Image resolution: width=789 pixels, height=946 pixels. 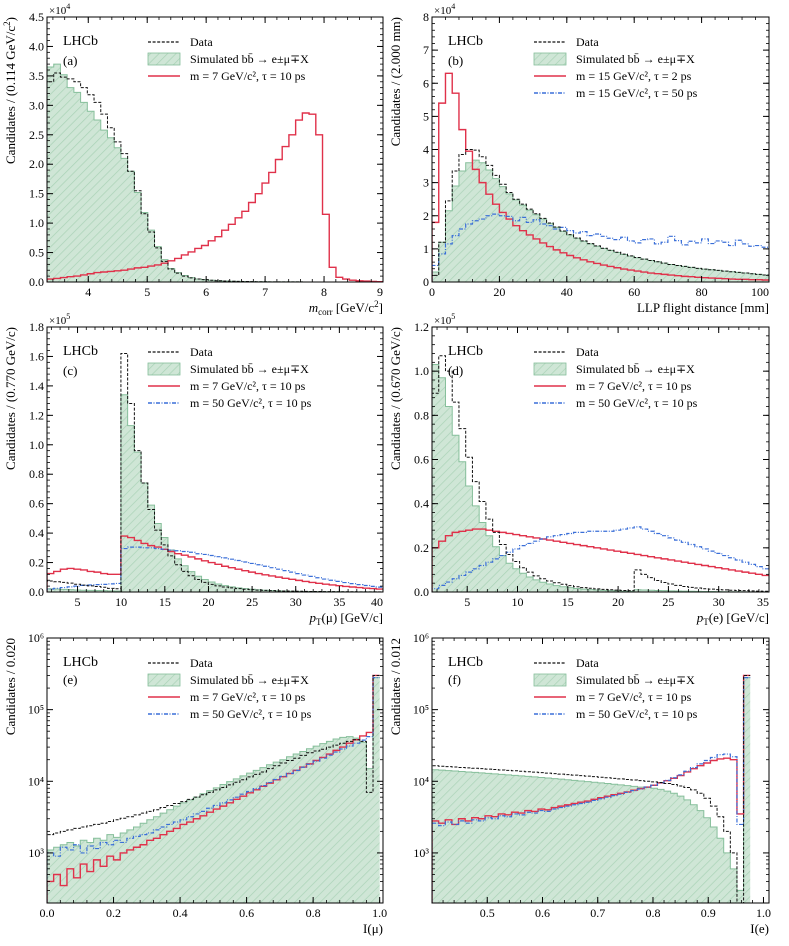 I want to click on x-axis: 0.5 0.6 0.7 0.8 0.9 1.0, so click(x=601, y=779).